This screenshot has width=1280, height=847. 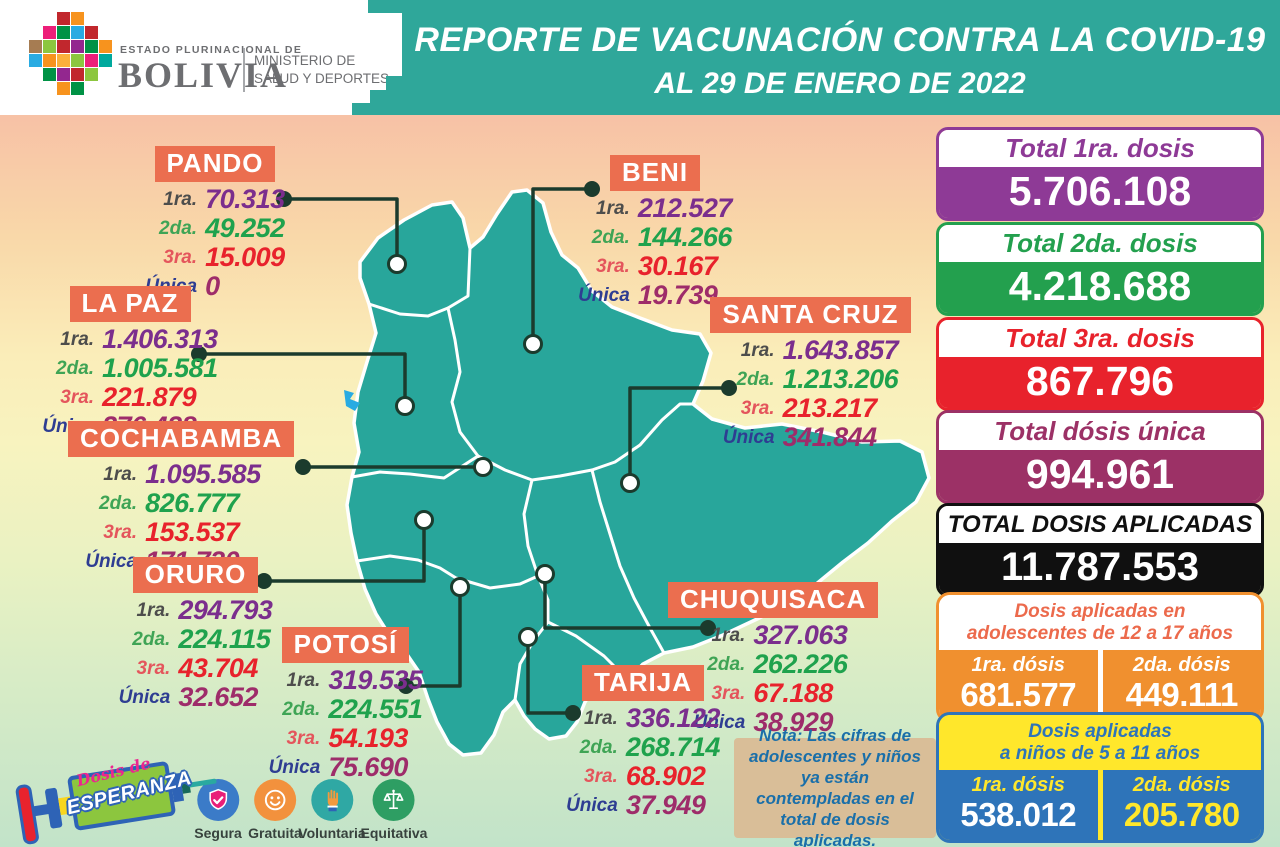 What do you see at coordinates (1100, 243) in the screenshot?
I see `total-second-dose-label: Total 2da. dosis` at bounding box center [1100, 243].